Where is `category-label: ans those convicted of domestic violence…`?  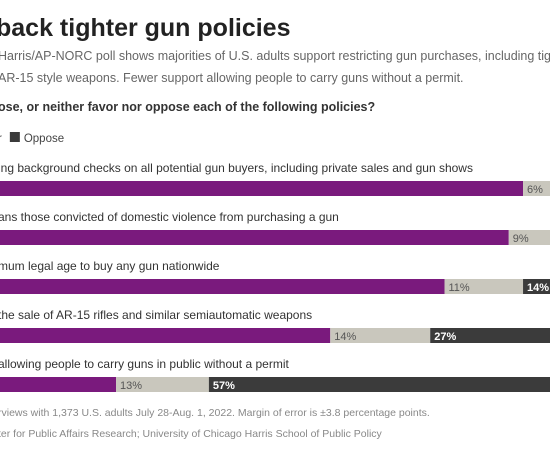
category-label: ans those convicted of domestic violence… is located at coordinates (169, 217).